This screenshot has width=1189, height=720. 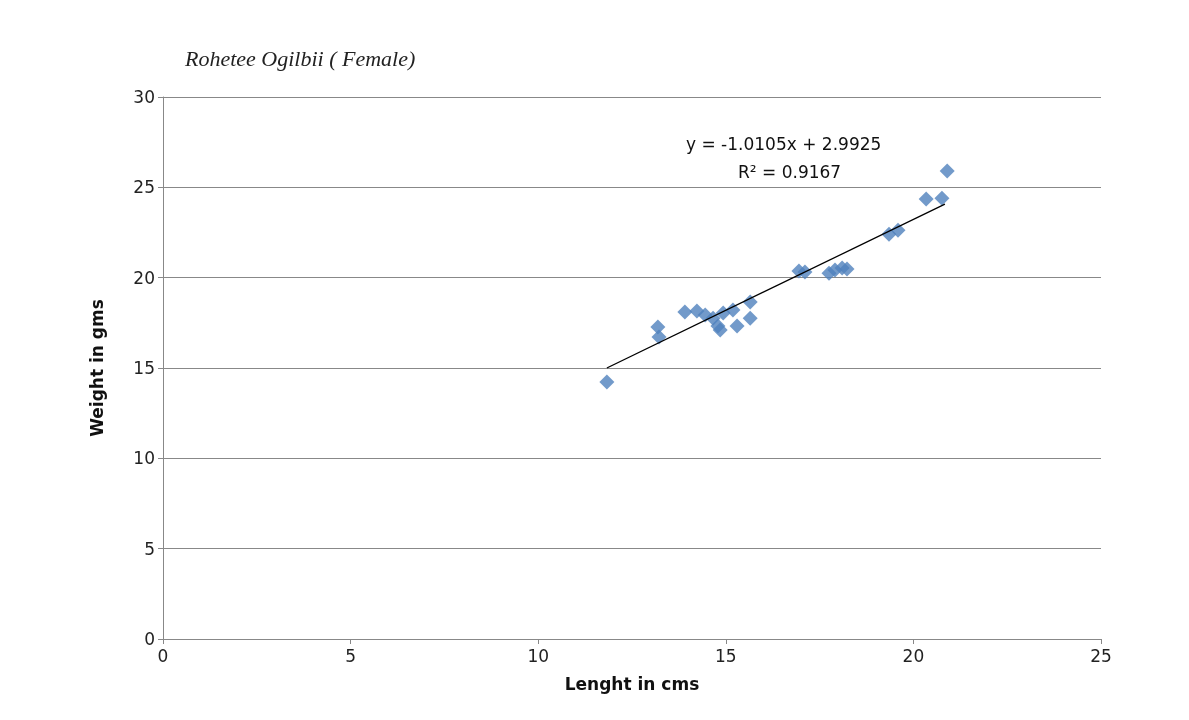 I want to click on x-tick-label: 0, so click(x=163, y=655).